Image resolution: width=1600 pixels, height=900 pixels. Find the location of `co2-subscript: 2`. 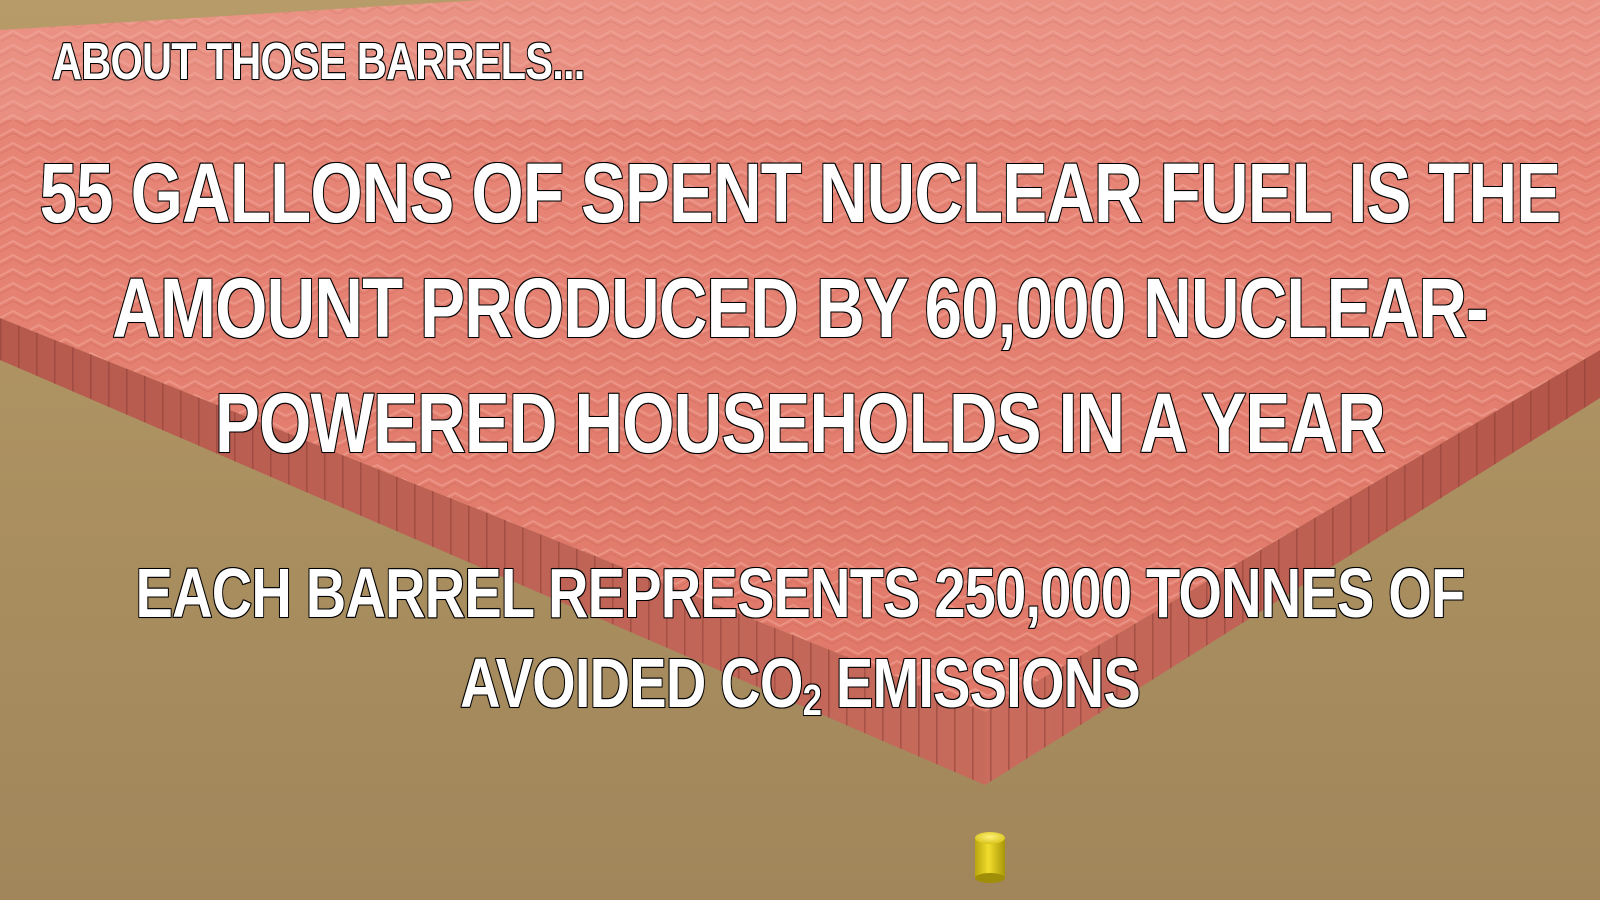

co2-subscript: 2 is located at coordinates (812, 701).